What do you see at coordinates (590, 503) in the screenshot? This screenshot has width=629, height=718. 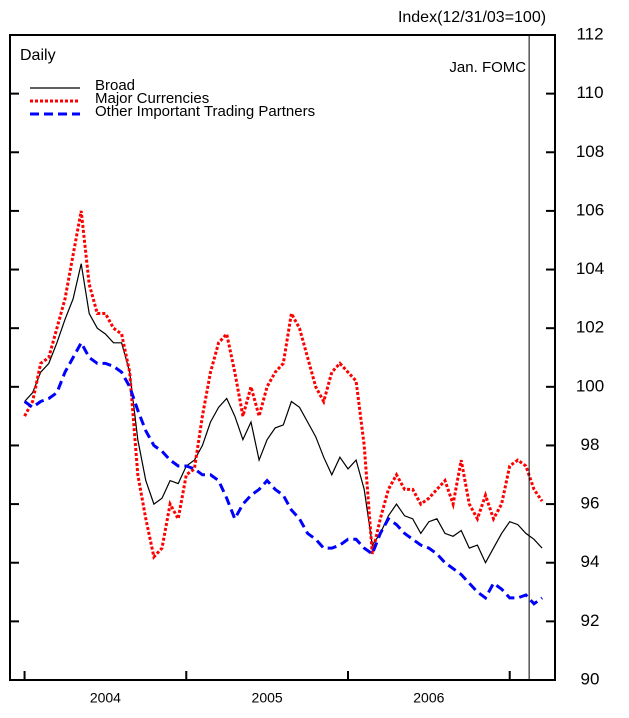 I see `y-tick-label: 96` at bounding box center [590, 503].